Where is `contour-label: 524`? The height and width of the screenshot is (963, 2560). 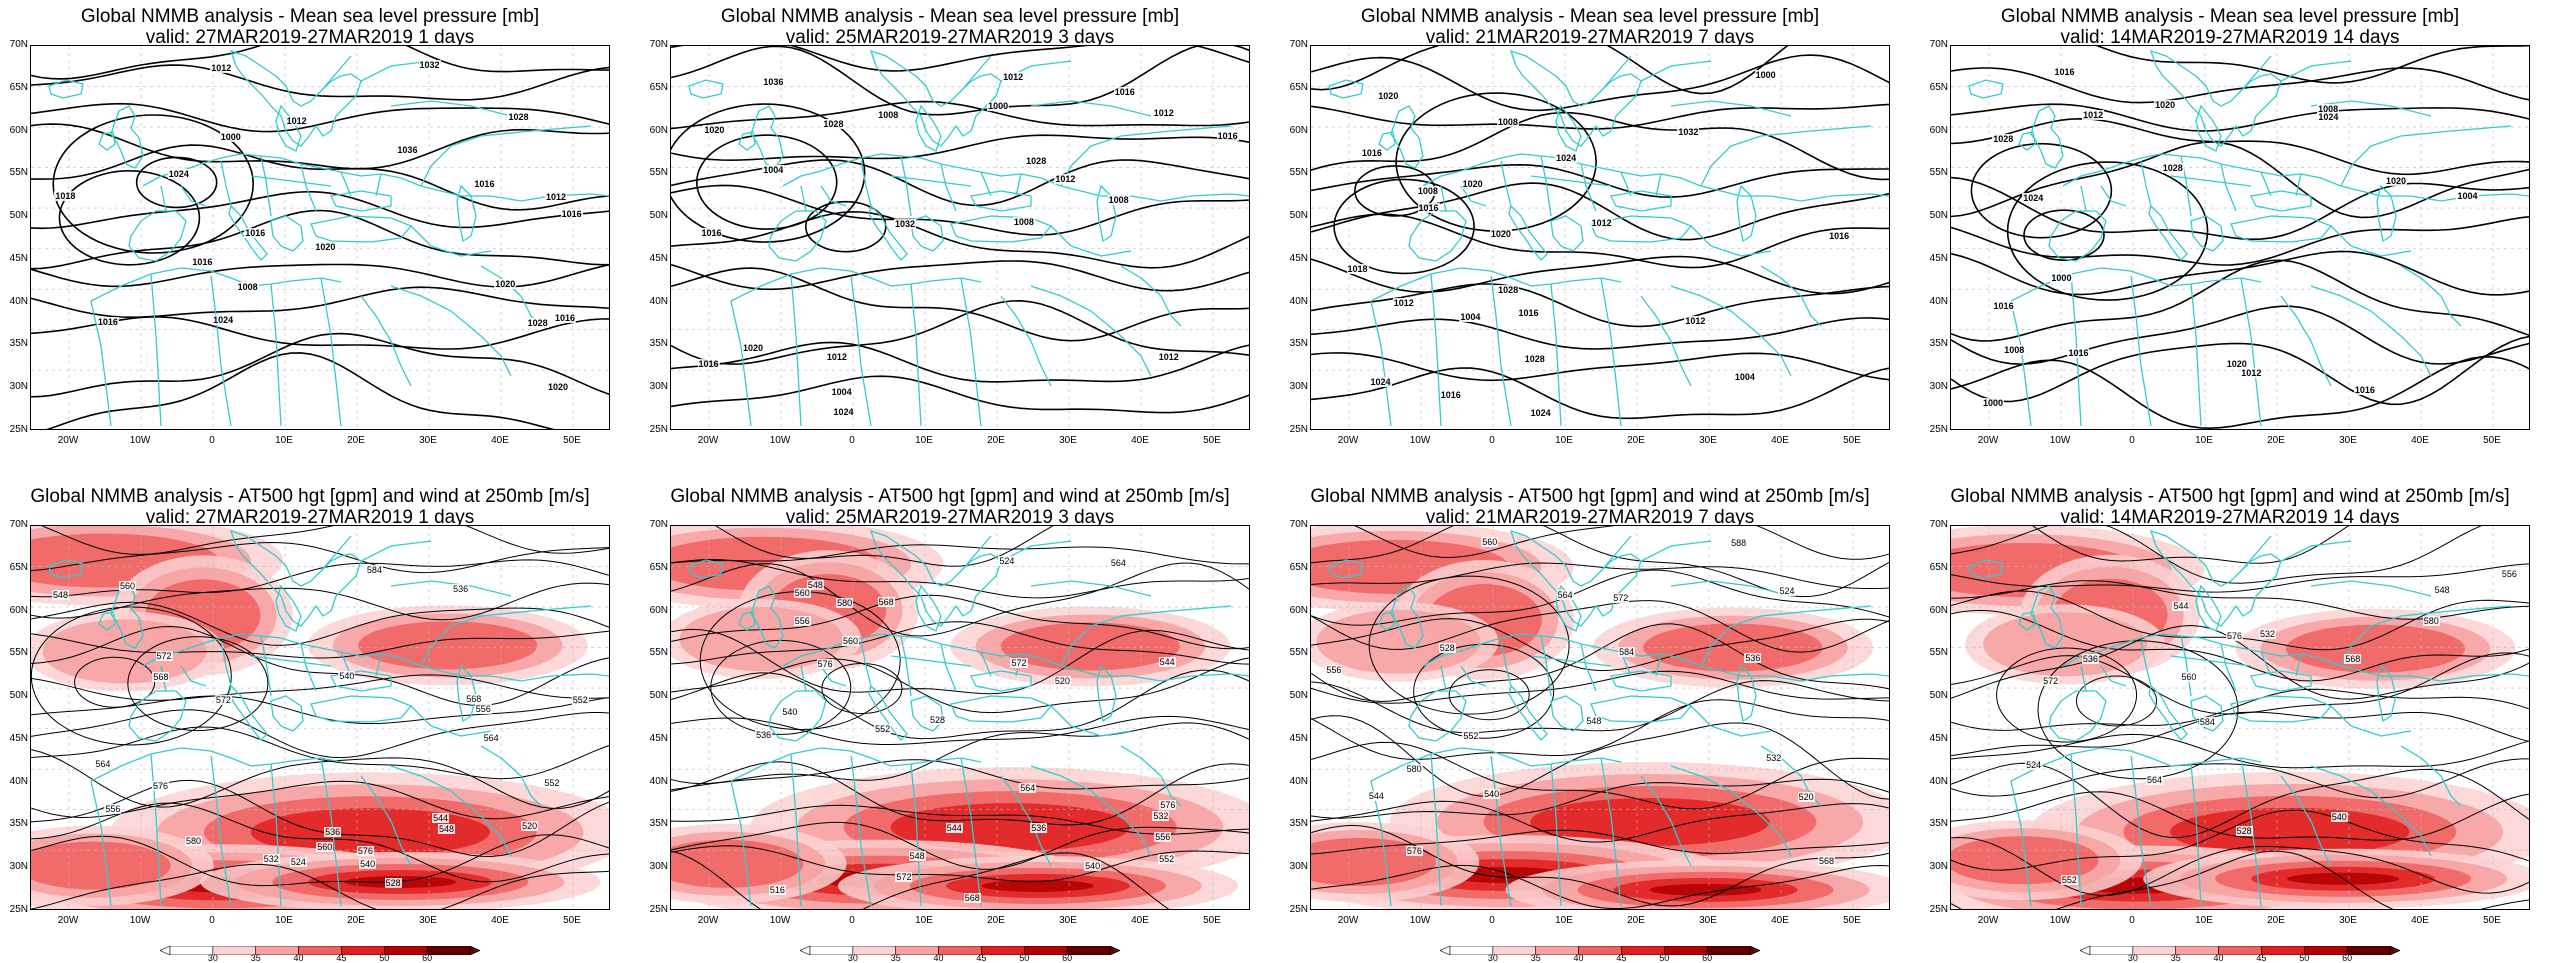
contour-label: 524 is located at coordinates (298, 861).